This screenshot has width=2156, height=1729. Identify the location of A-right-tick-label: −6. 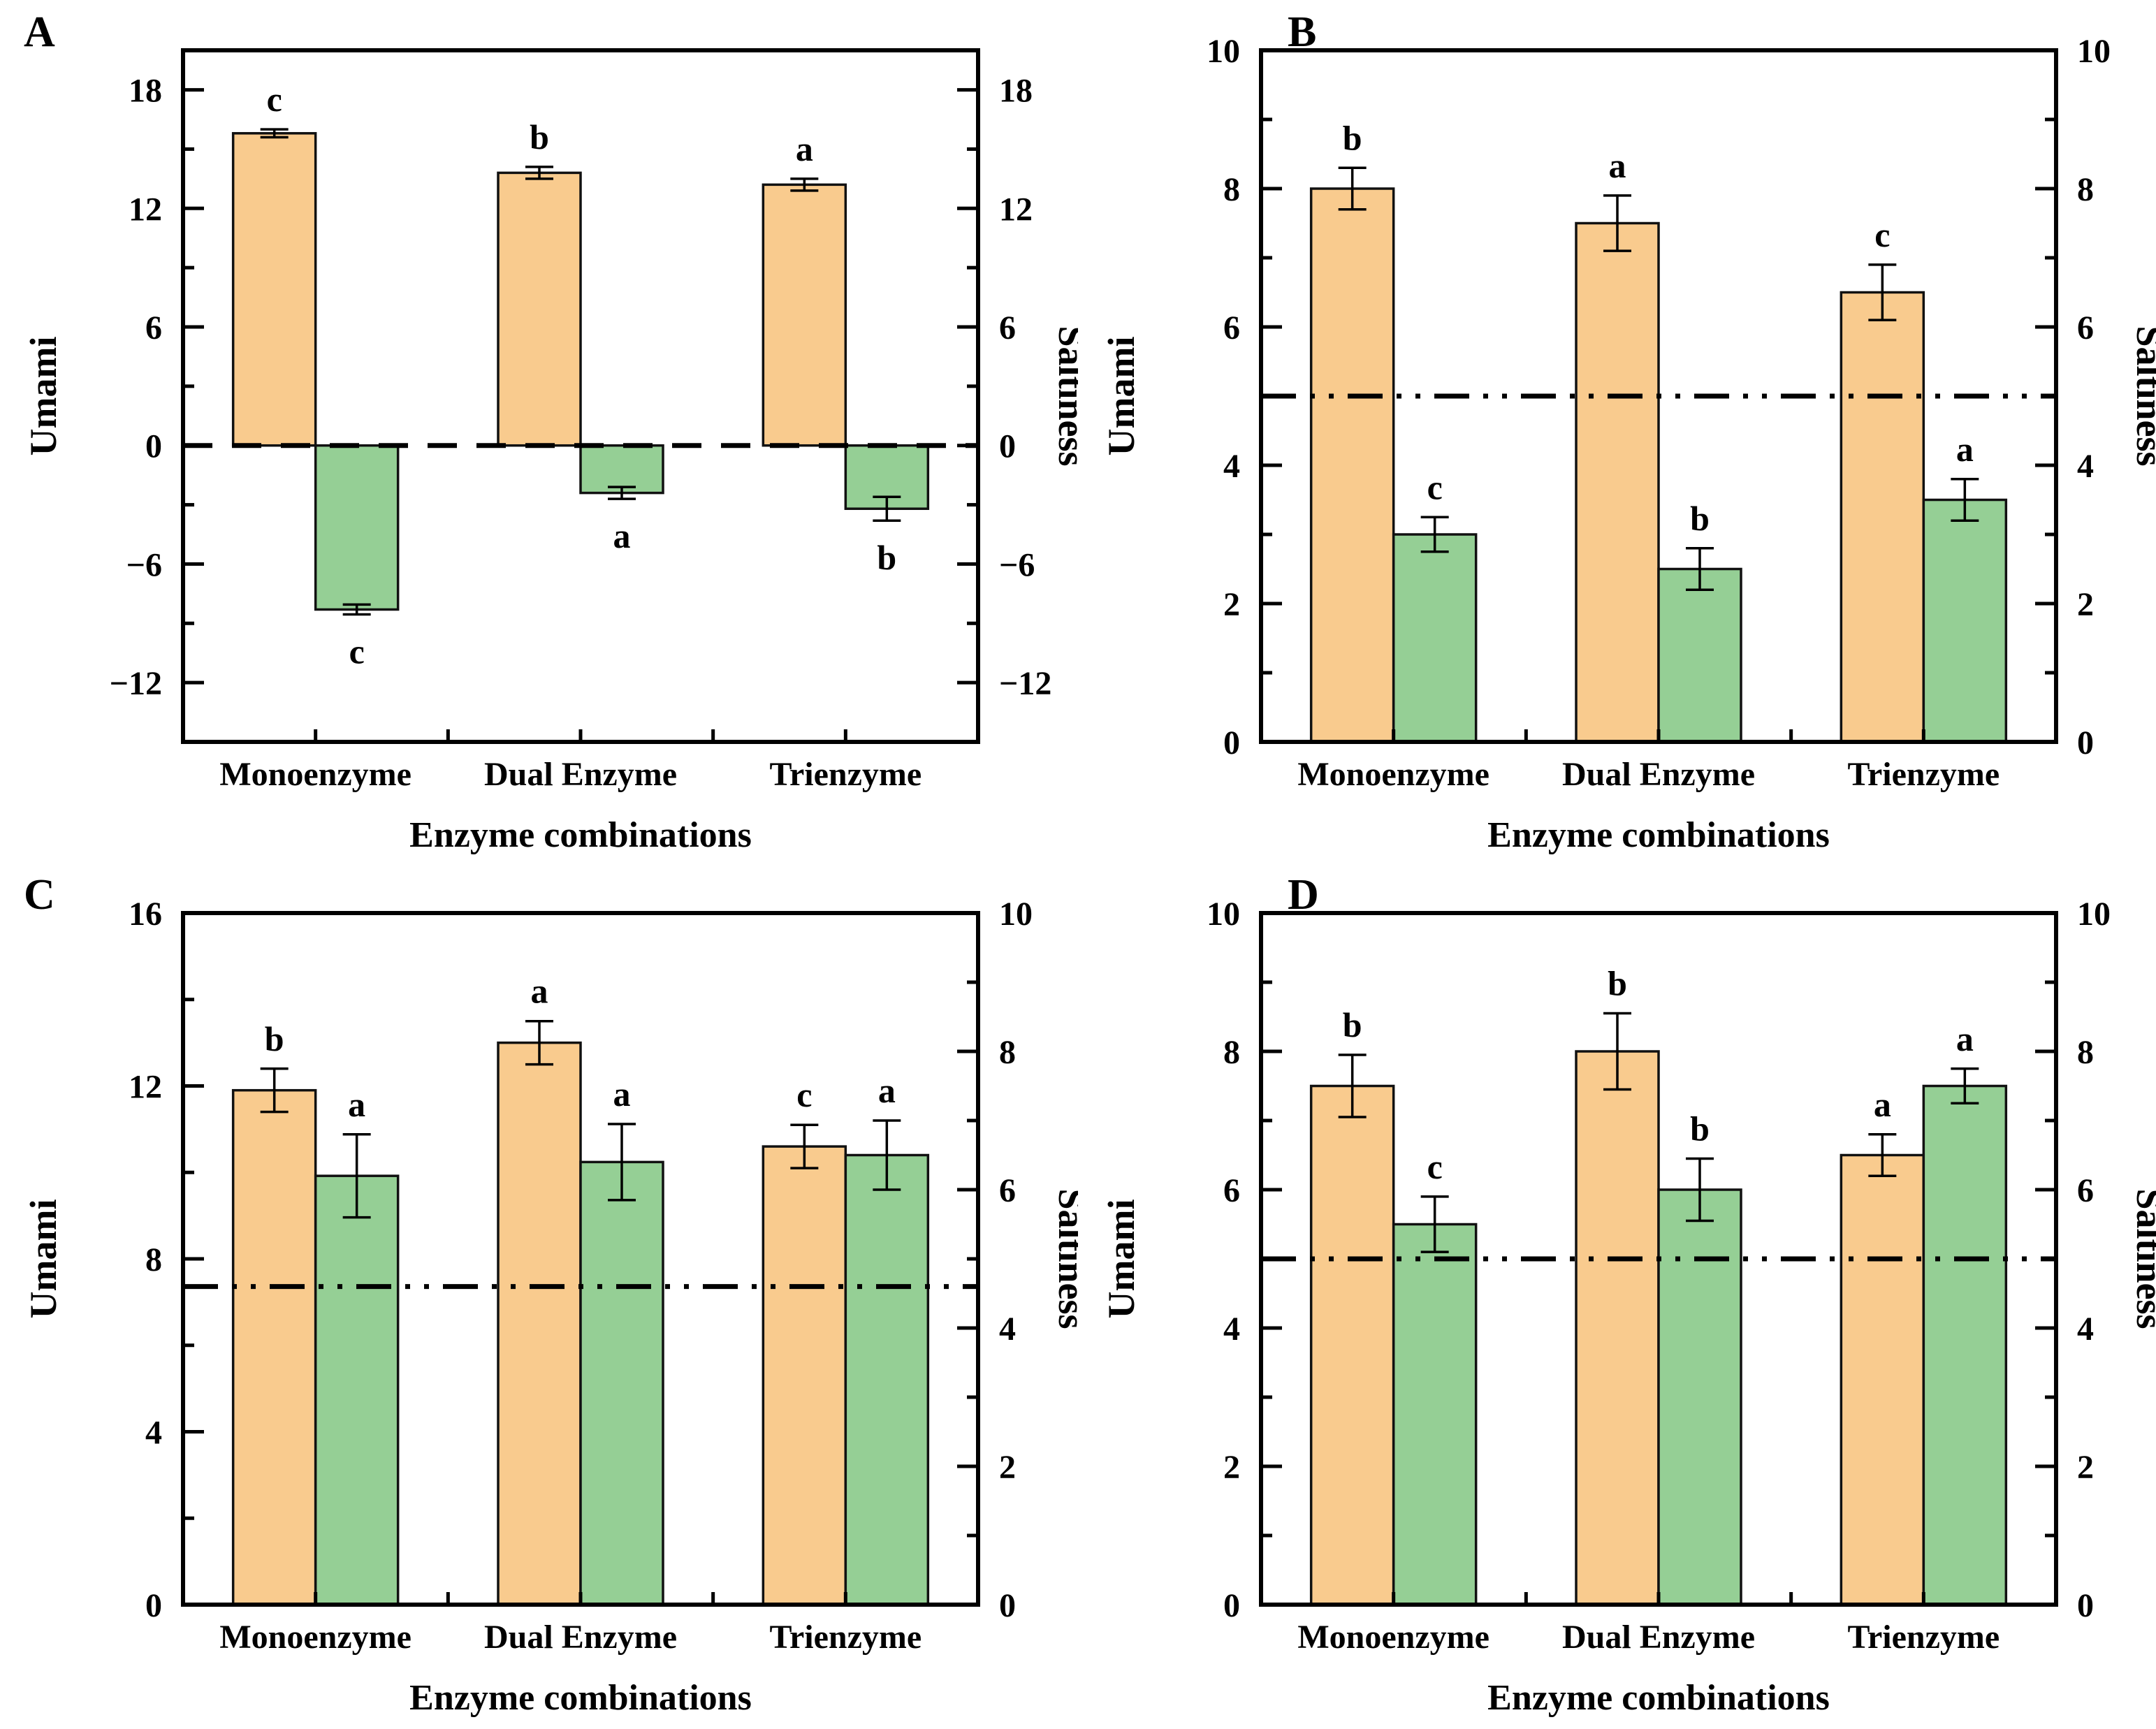
(1017, 564).